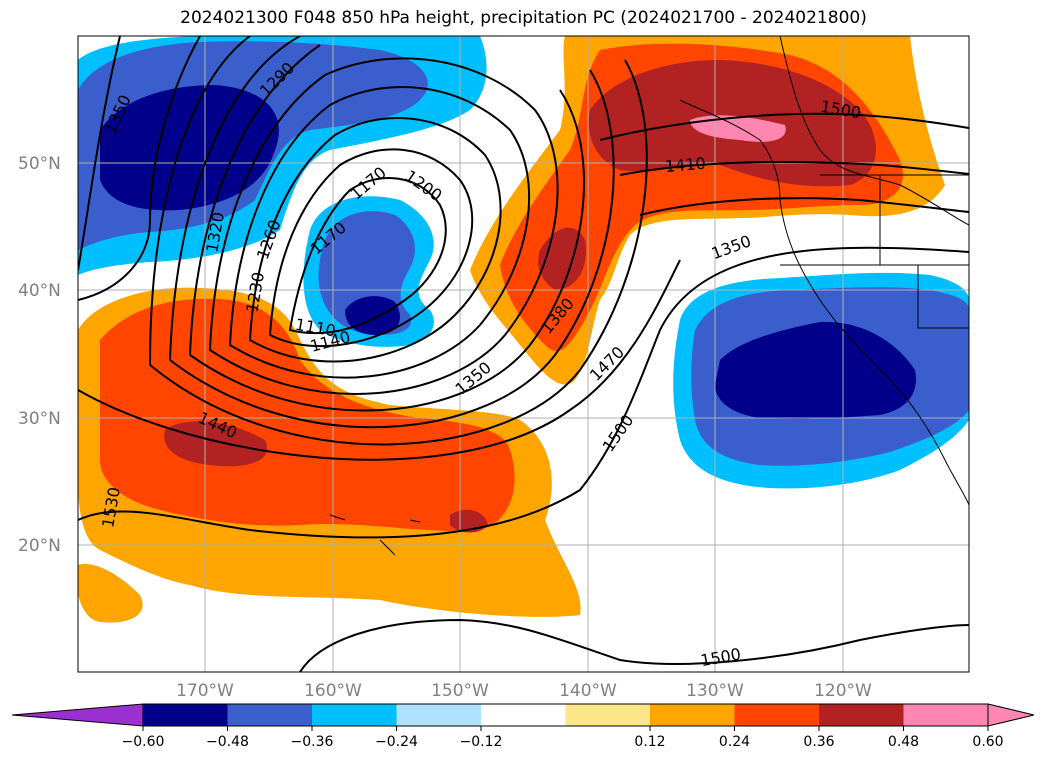  Describe the element at coordinates (481, 742) in the screenshot. I see `colorbar-tick-label: −0.12` at that location.